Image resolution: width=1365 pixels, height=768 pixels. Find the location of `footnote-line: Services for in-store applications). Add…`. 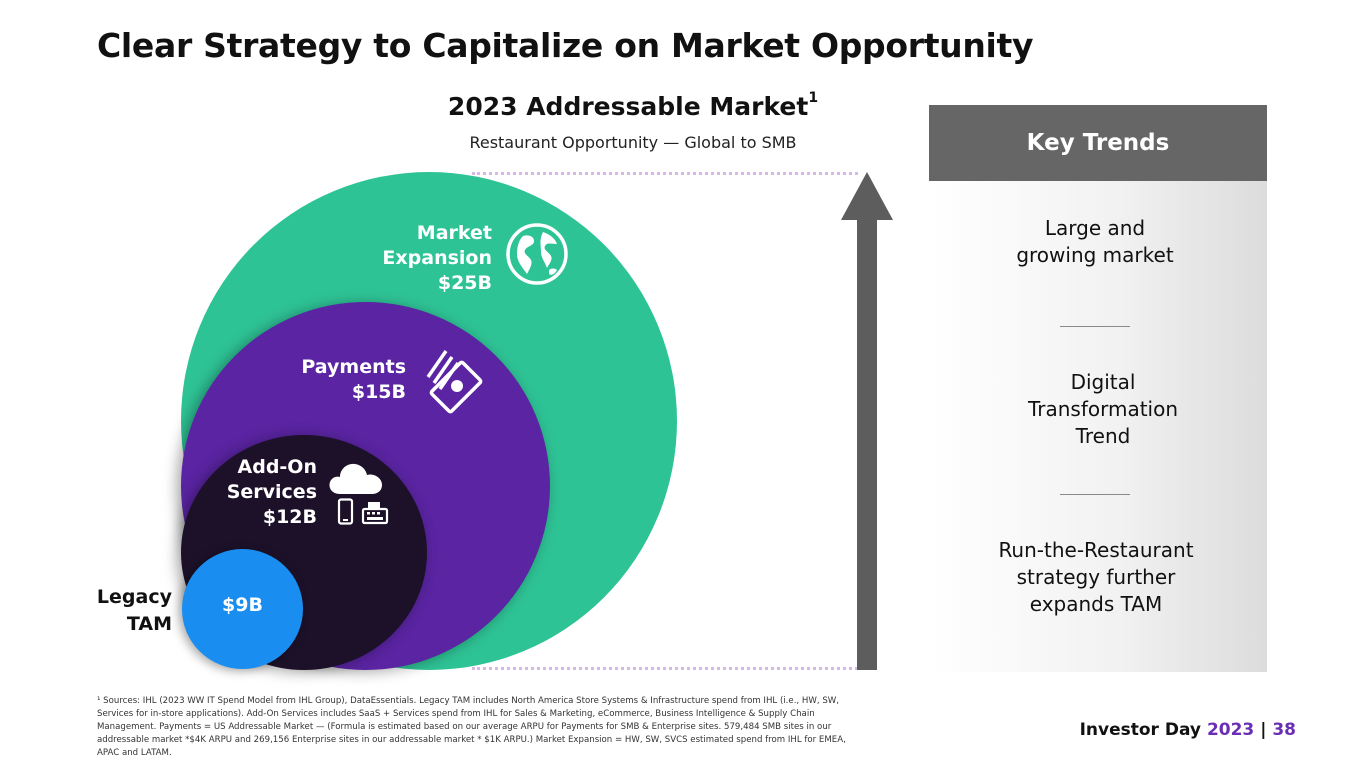

footnote-line: Services for in-store applications). Add… is located at coordinates (456, 714).